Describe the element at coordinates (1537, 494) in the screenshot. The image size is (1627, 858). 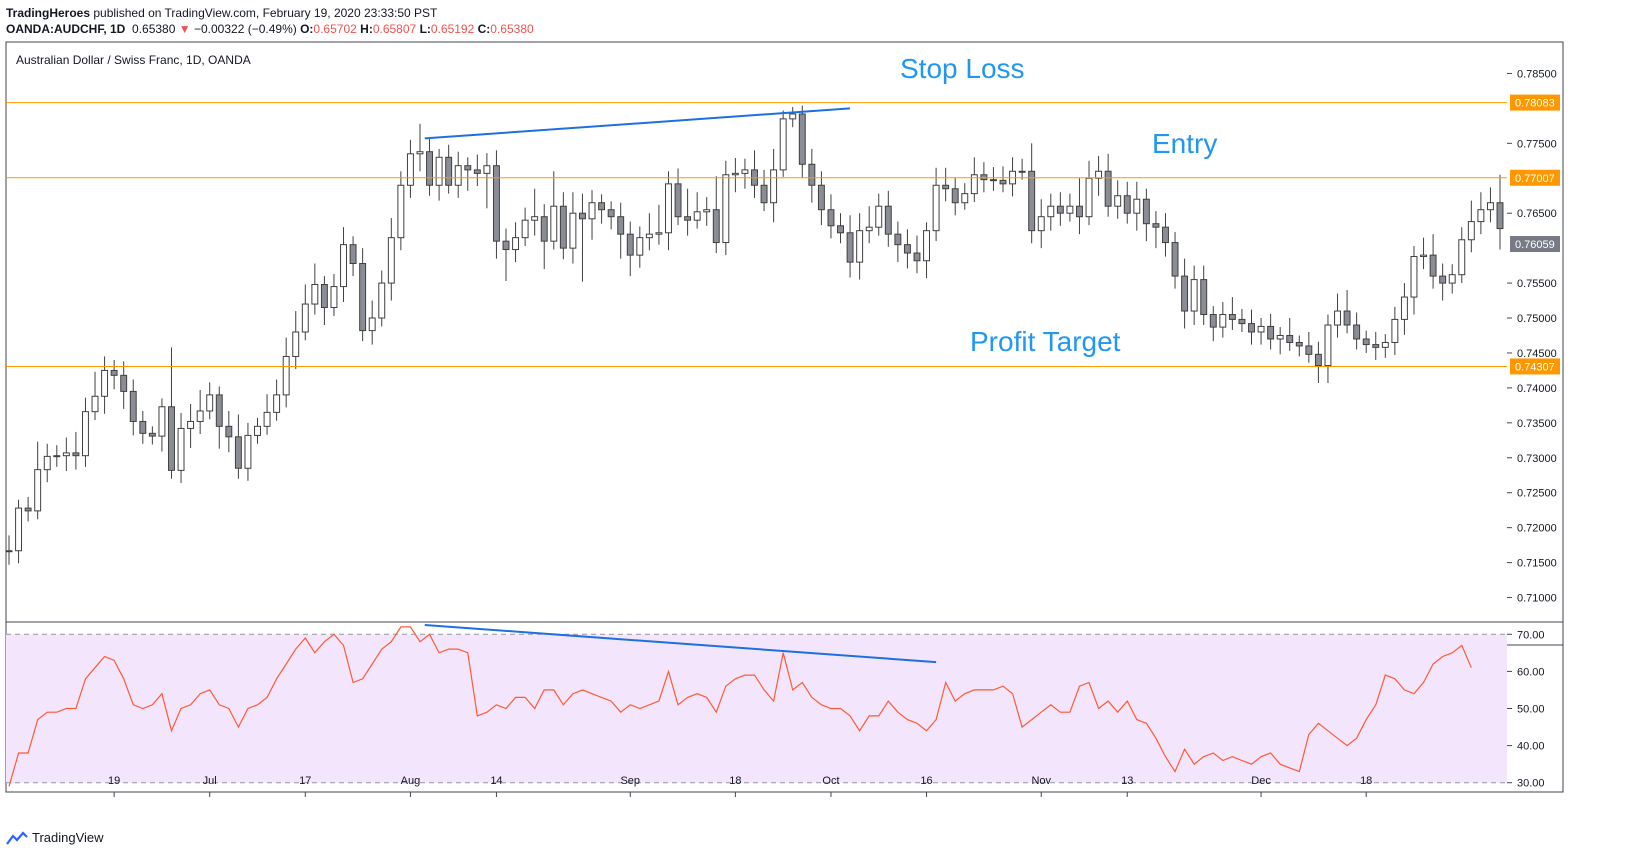
I see `price-tick-label: 0.72500` at that location.